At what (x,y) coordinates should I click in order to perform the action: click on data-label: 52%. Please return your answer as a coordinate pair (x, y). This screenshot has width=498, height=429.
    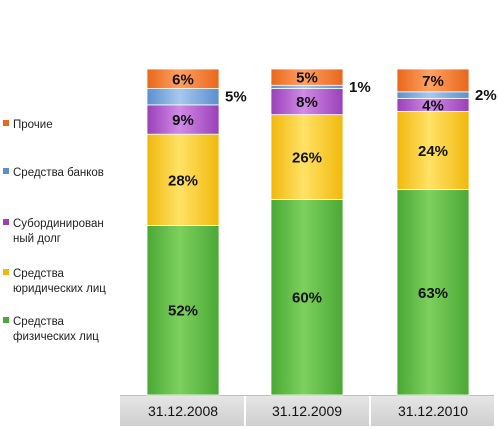
    Looking at the image, I should click on (183, 311).